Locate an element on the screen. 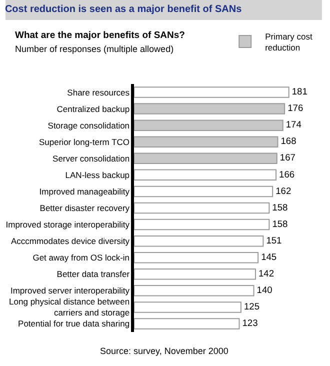 Image resolution: width=330 pixels, height=366 pixels. data-label: 151 is located at coordinates (274, 240).